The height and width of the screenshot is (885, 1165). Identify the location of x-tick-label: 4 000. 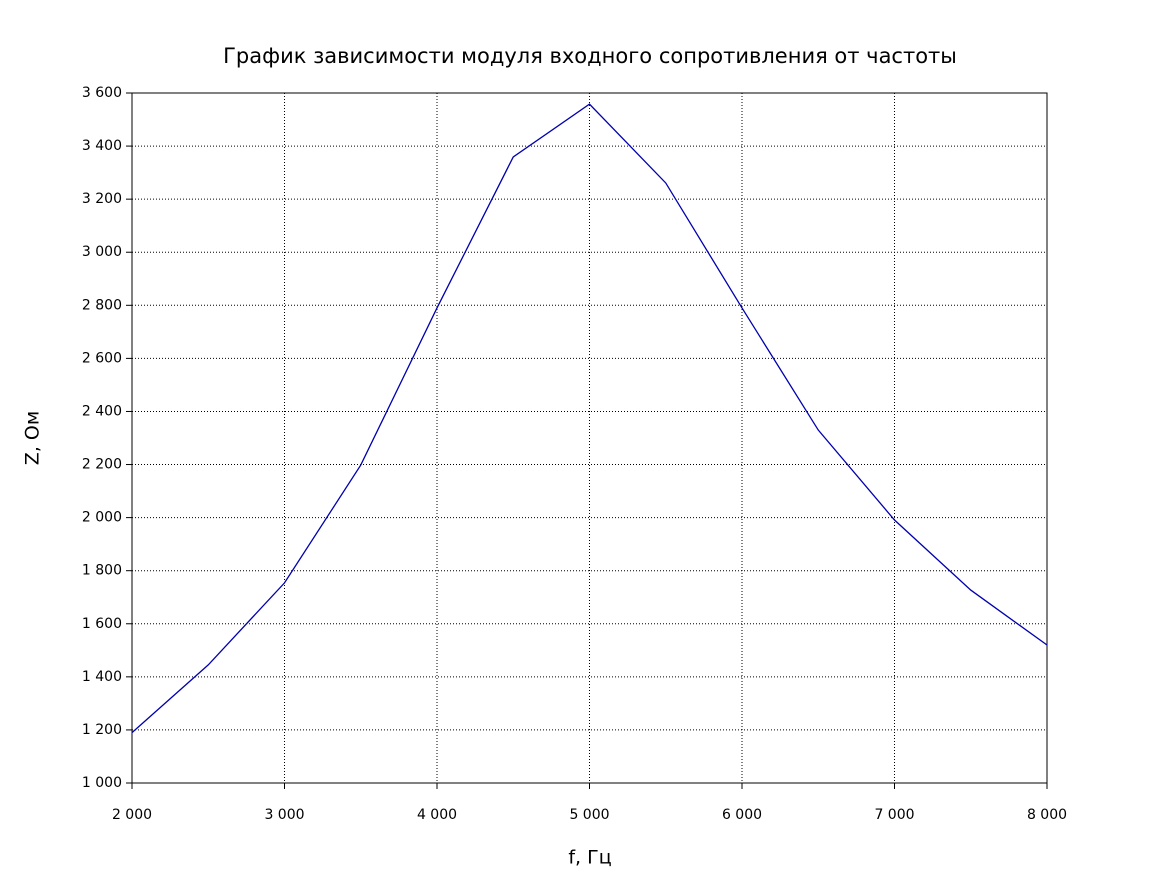
(437, 815).